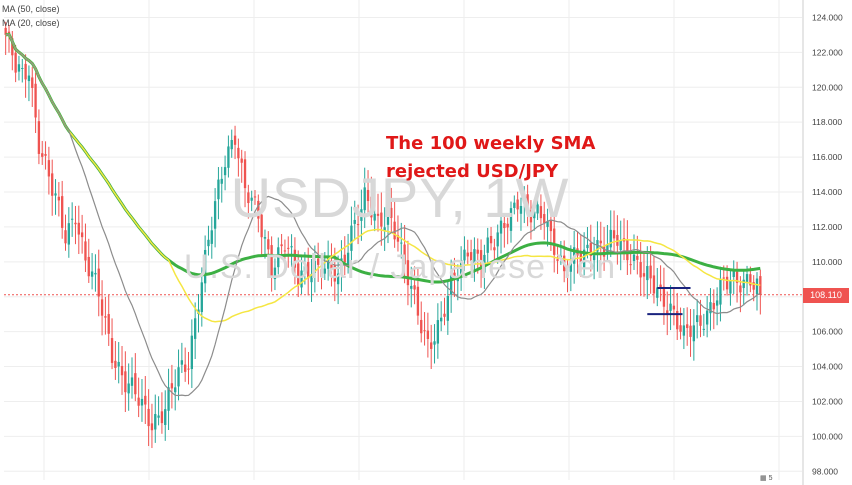 The height and width of the screenshot is (485, 852). What do you see at coordinates (31, 9) in the screenshot?
I see `legend-ma50: MA (50, close)` at bounding box center [31, 9].